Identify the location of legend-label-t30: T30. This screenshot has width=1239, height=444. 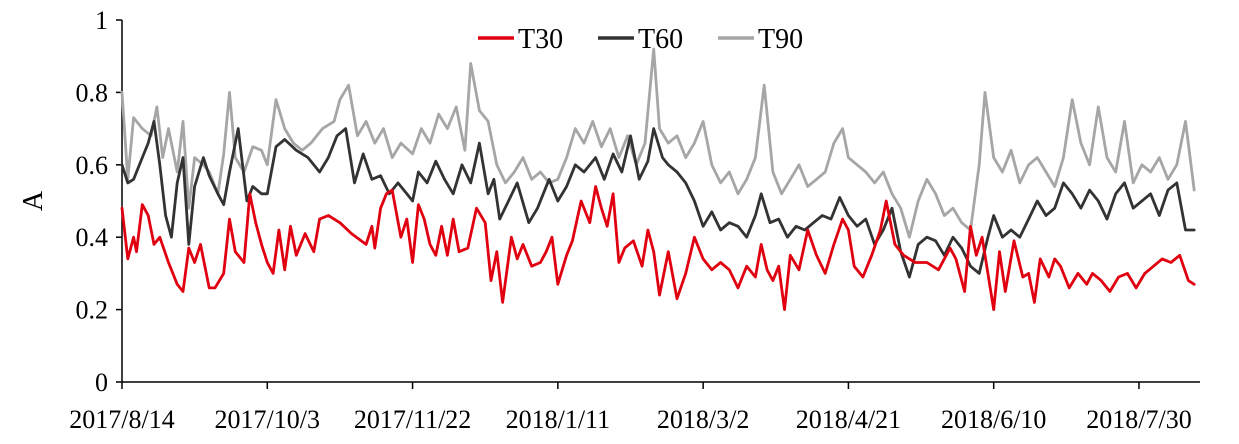
(540, 39).